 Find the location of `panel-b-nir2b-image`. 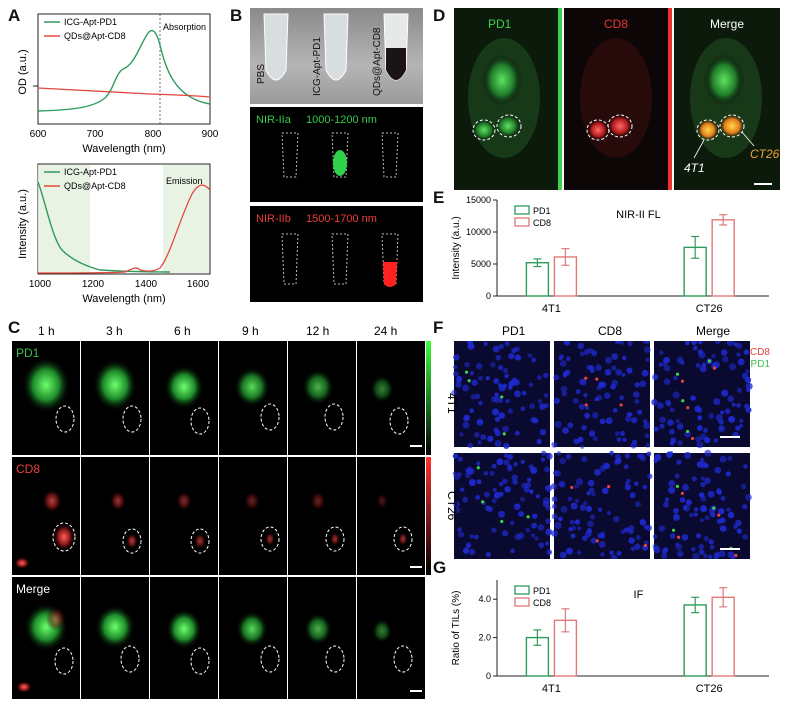

panel-b-nir2b-image is located at coordinates (336, 254).